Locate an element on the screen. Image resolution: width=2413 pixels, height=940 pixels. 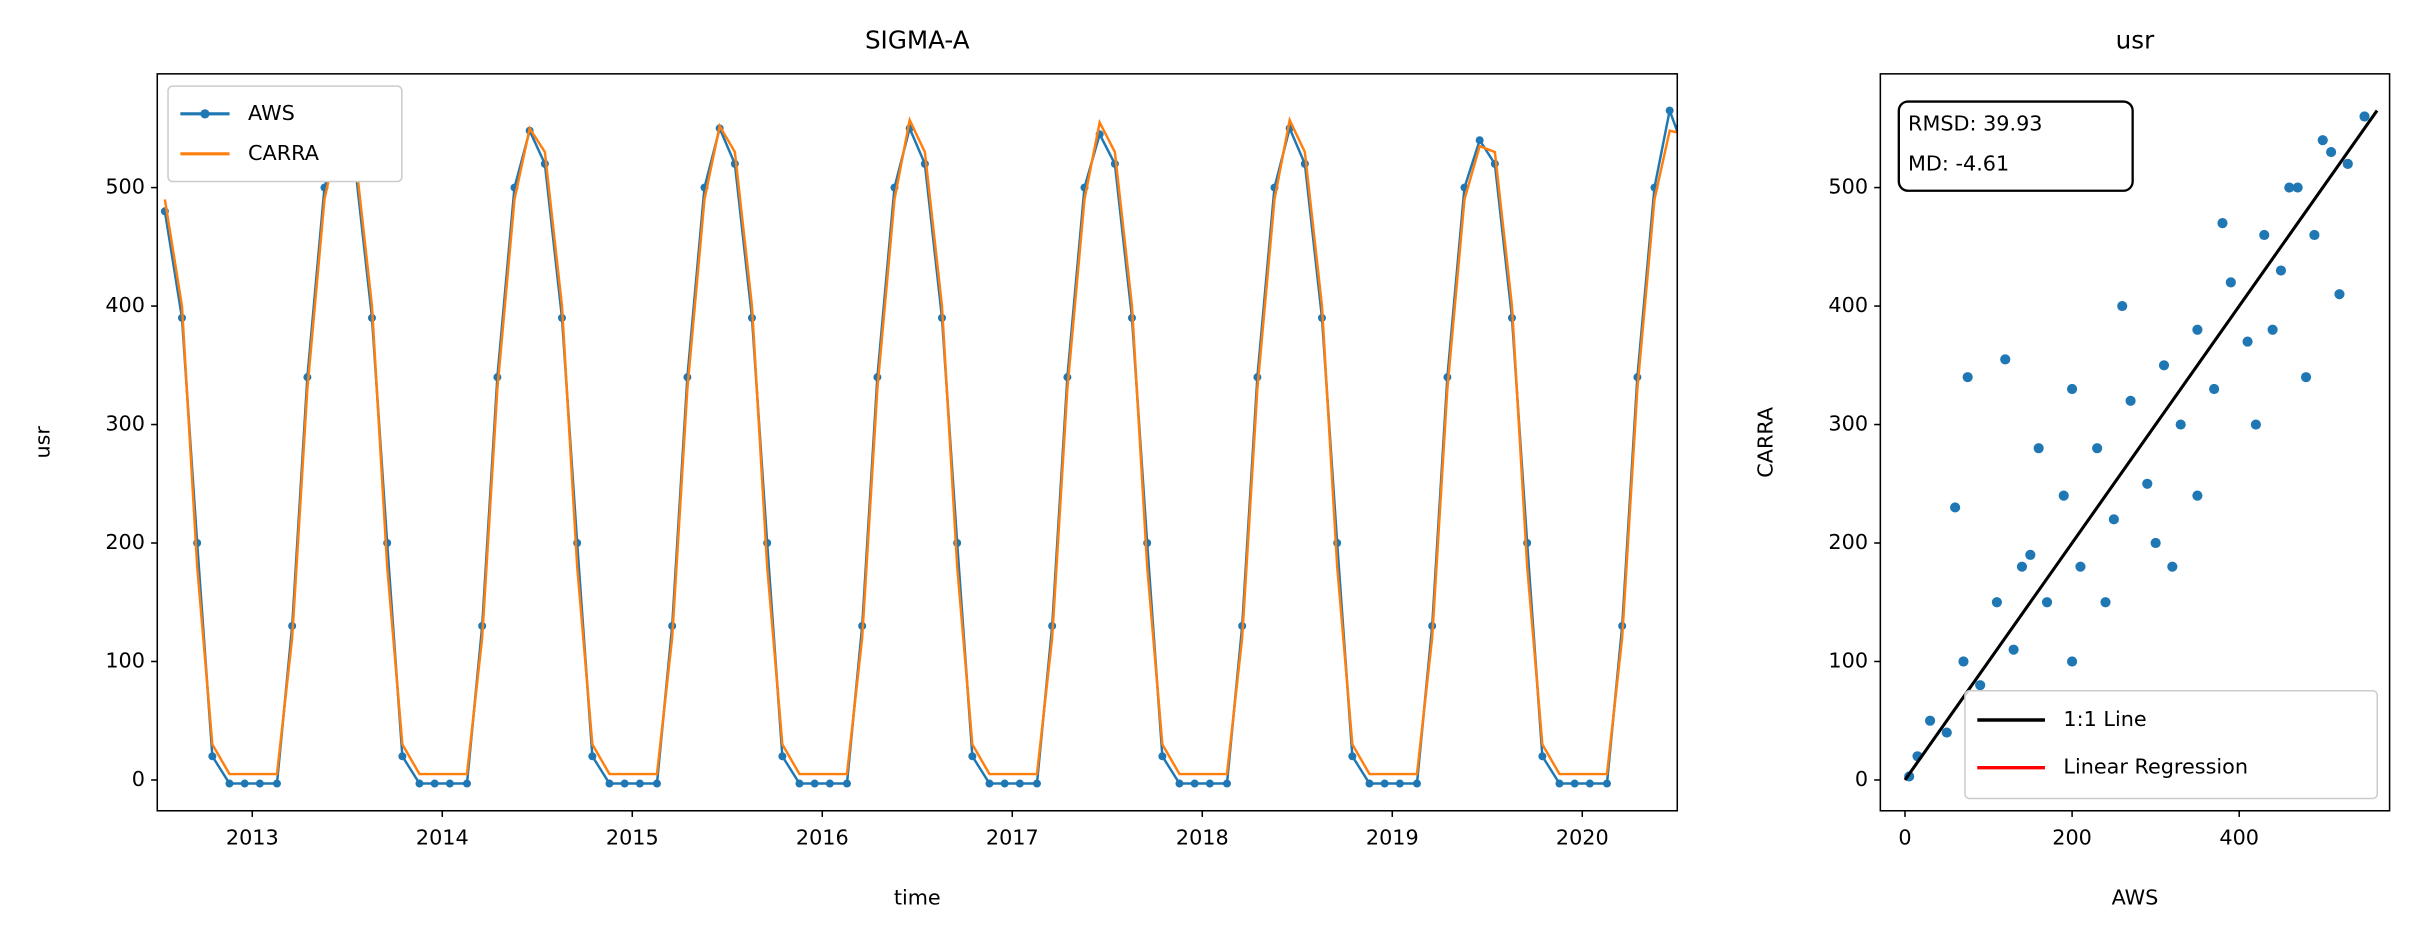
x-tick-label: 2018 is located at coordinates (1202, 837).